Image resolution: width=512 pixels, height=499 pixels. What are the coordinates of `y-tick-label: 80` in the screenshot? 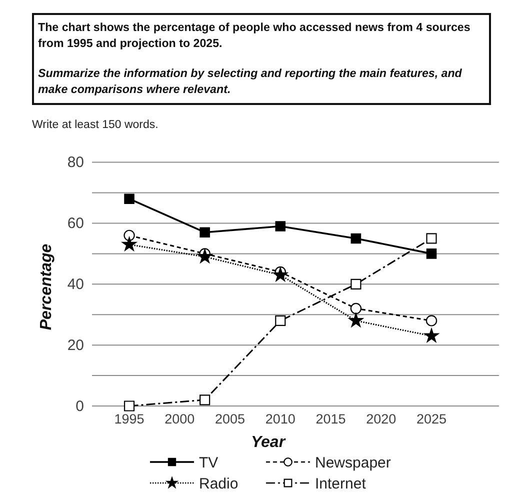 It's located at (75, 163).